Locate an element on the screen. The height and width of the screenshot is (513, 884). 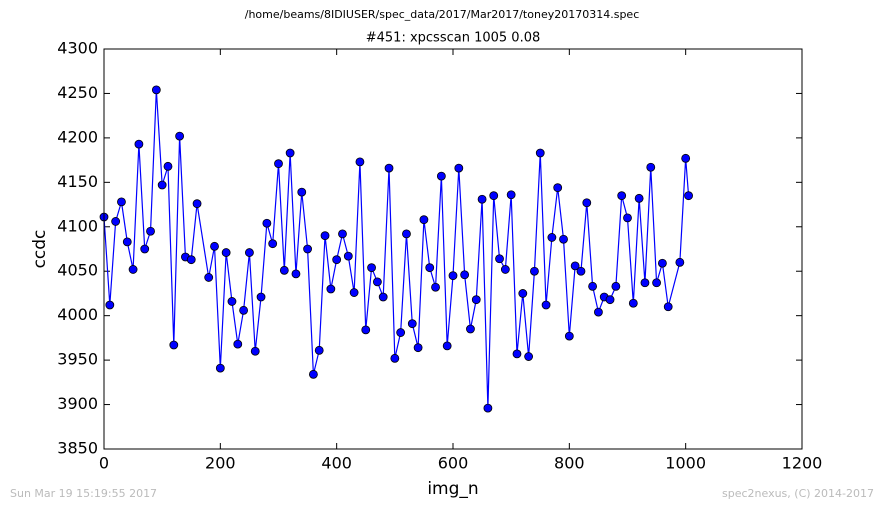
y-tick-label: 4150 is located at coordinates (77, 181).